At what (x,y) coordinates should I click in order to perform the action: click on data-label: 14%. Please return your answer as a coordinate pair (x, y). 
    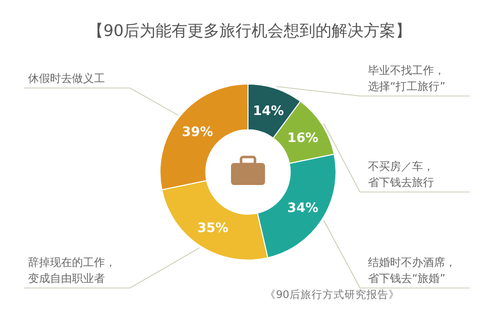
    Looking at the image, I should click on (268, 112).